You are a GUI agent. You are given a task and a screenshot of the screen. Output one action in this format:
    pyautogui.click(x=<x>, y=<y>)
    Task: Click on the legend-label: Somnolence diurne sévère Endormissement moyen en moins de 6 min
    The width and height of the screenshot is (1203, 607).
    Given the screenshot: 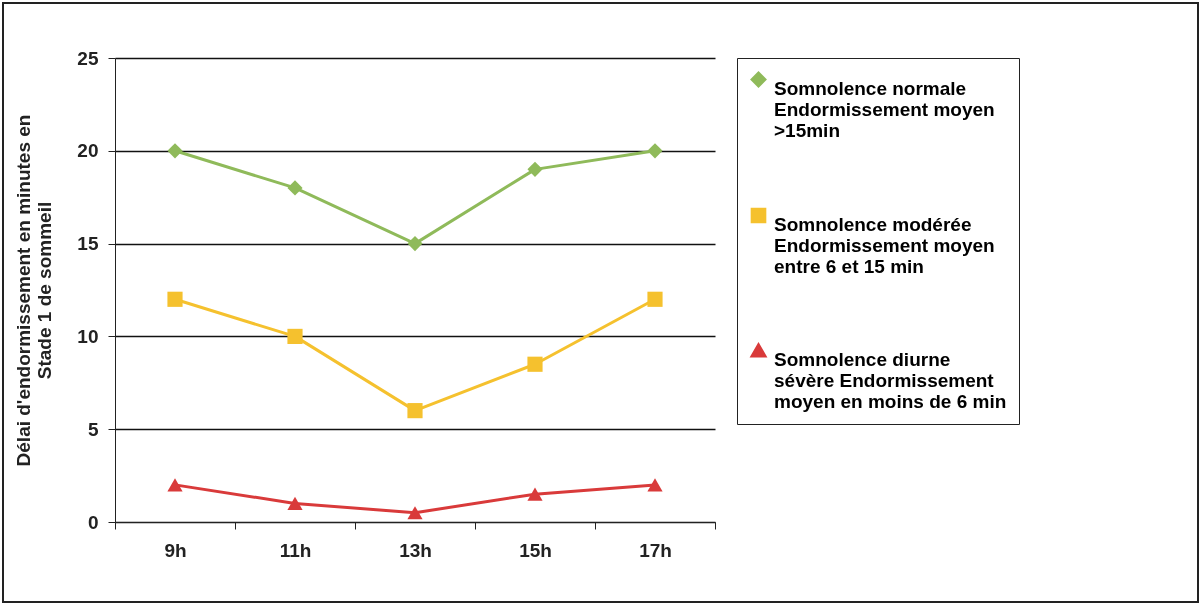 What is the action you would take?
    pyautogui.click(x=890, y=380)
    